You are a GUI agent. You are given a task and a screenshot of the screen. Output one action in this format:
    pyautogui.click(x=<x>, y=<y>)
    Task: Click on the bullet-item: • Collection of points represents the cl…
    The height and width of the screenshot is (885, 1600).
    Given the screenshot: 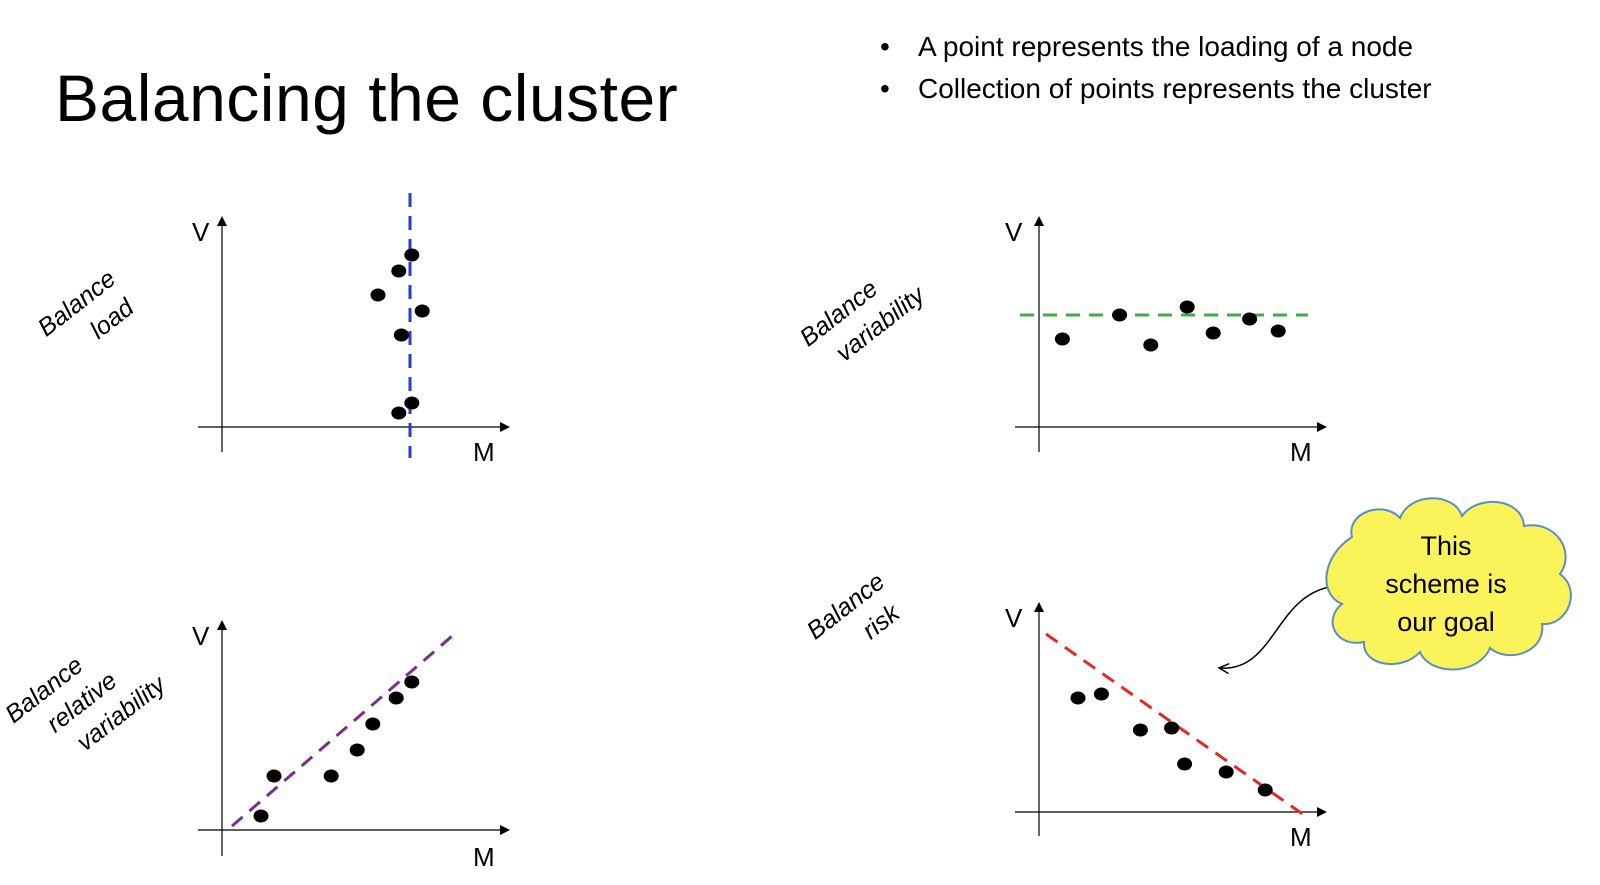 What is the action you would take?
    pyautogui.click(x=1156, y=89)
    